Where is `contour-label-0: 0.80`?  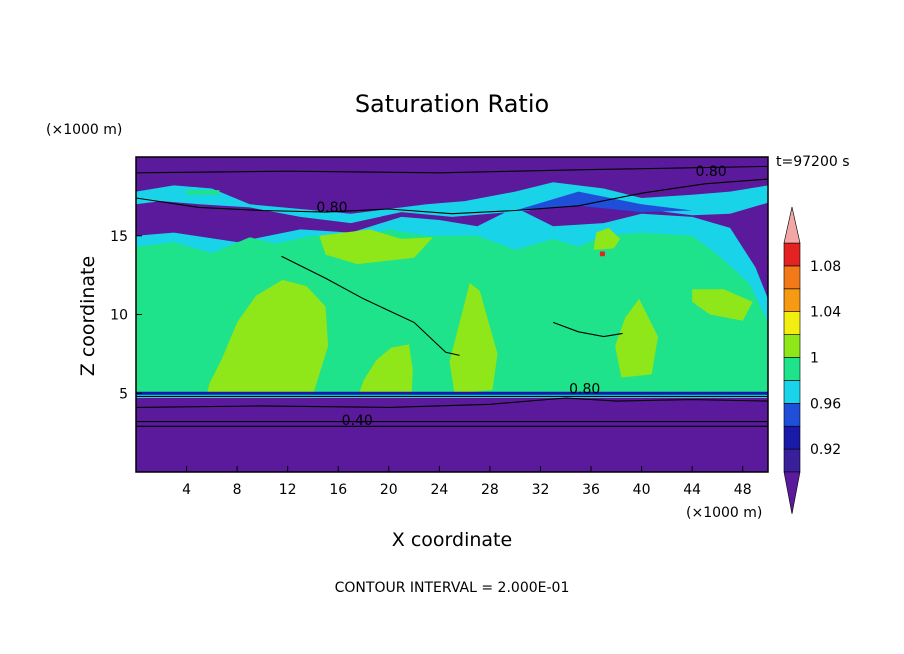
contour-label-0: 0.80 is located at coordinates (711, 172).